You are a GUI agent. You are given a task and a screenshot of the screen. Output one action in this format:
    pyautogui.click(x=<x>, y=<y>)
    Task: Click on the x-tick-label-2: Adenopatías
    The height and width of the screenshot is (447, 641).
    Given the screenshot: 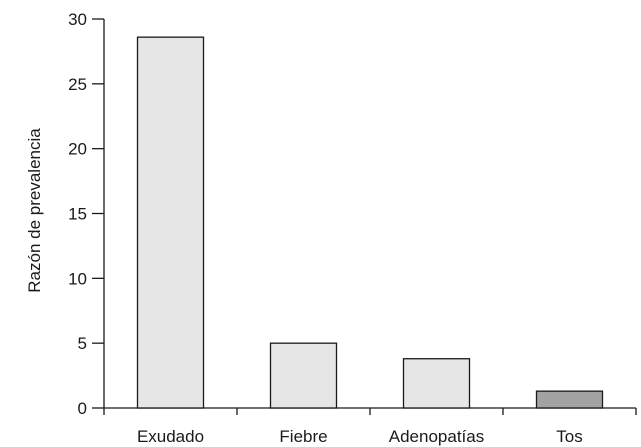 What is the action you would take?
    pyautogui.click(x=436, y=436)
    